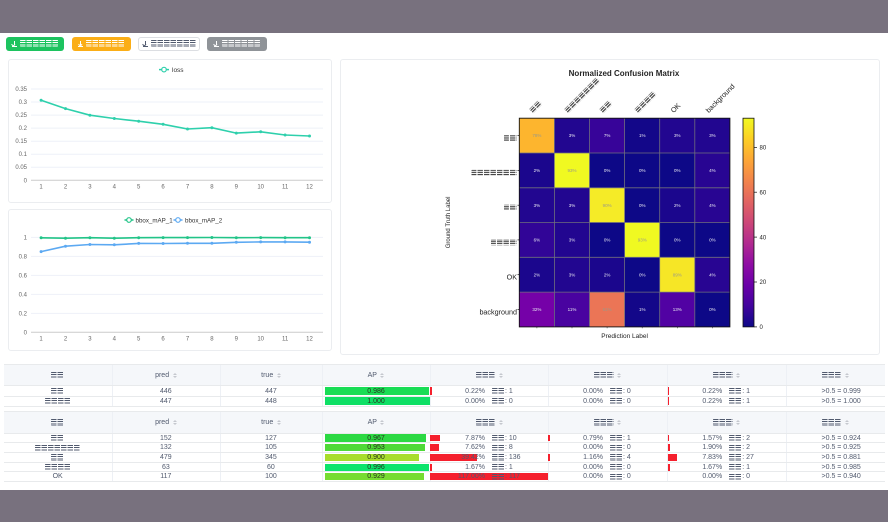 Image resolution: width=888 pixels, height=522 pixels. What do you see at coordinates (607, 309) in the screenshot?
I see `svg-text: 61%` at bounding box center [607, 309].